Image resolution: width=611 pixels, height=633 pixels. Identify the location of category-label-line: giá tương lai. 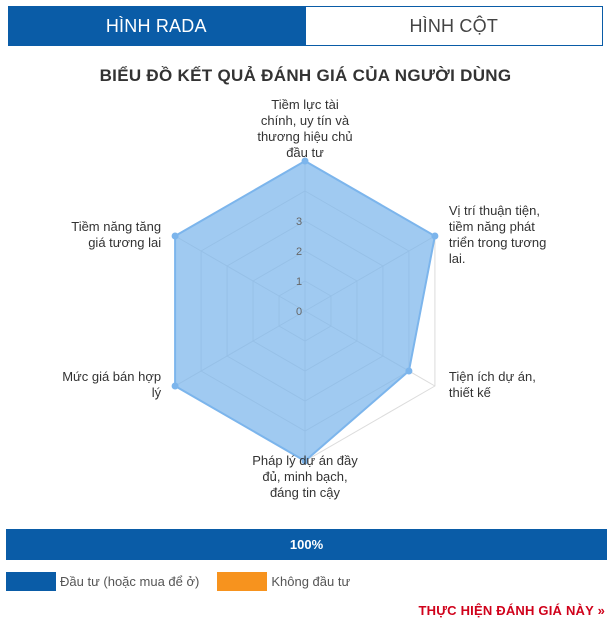
(124, 242).